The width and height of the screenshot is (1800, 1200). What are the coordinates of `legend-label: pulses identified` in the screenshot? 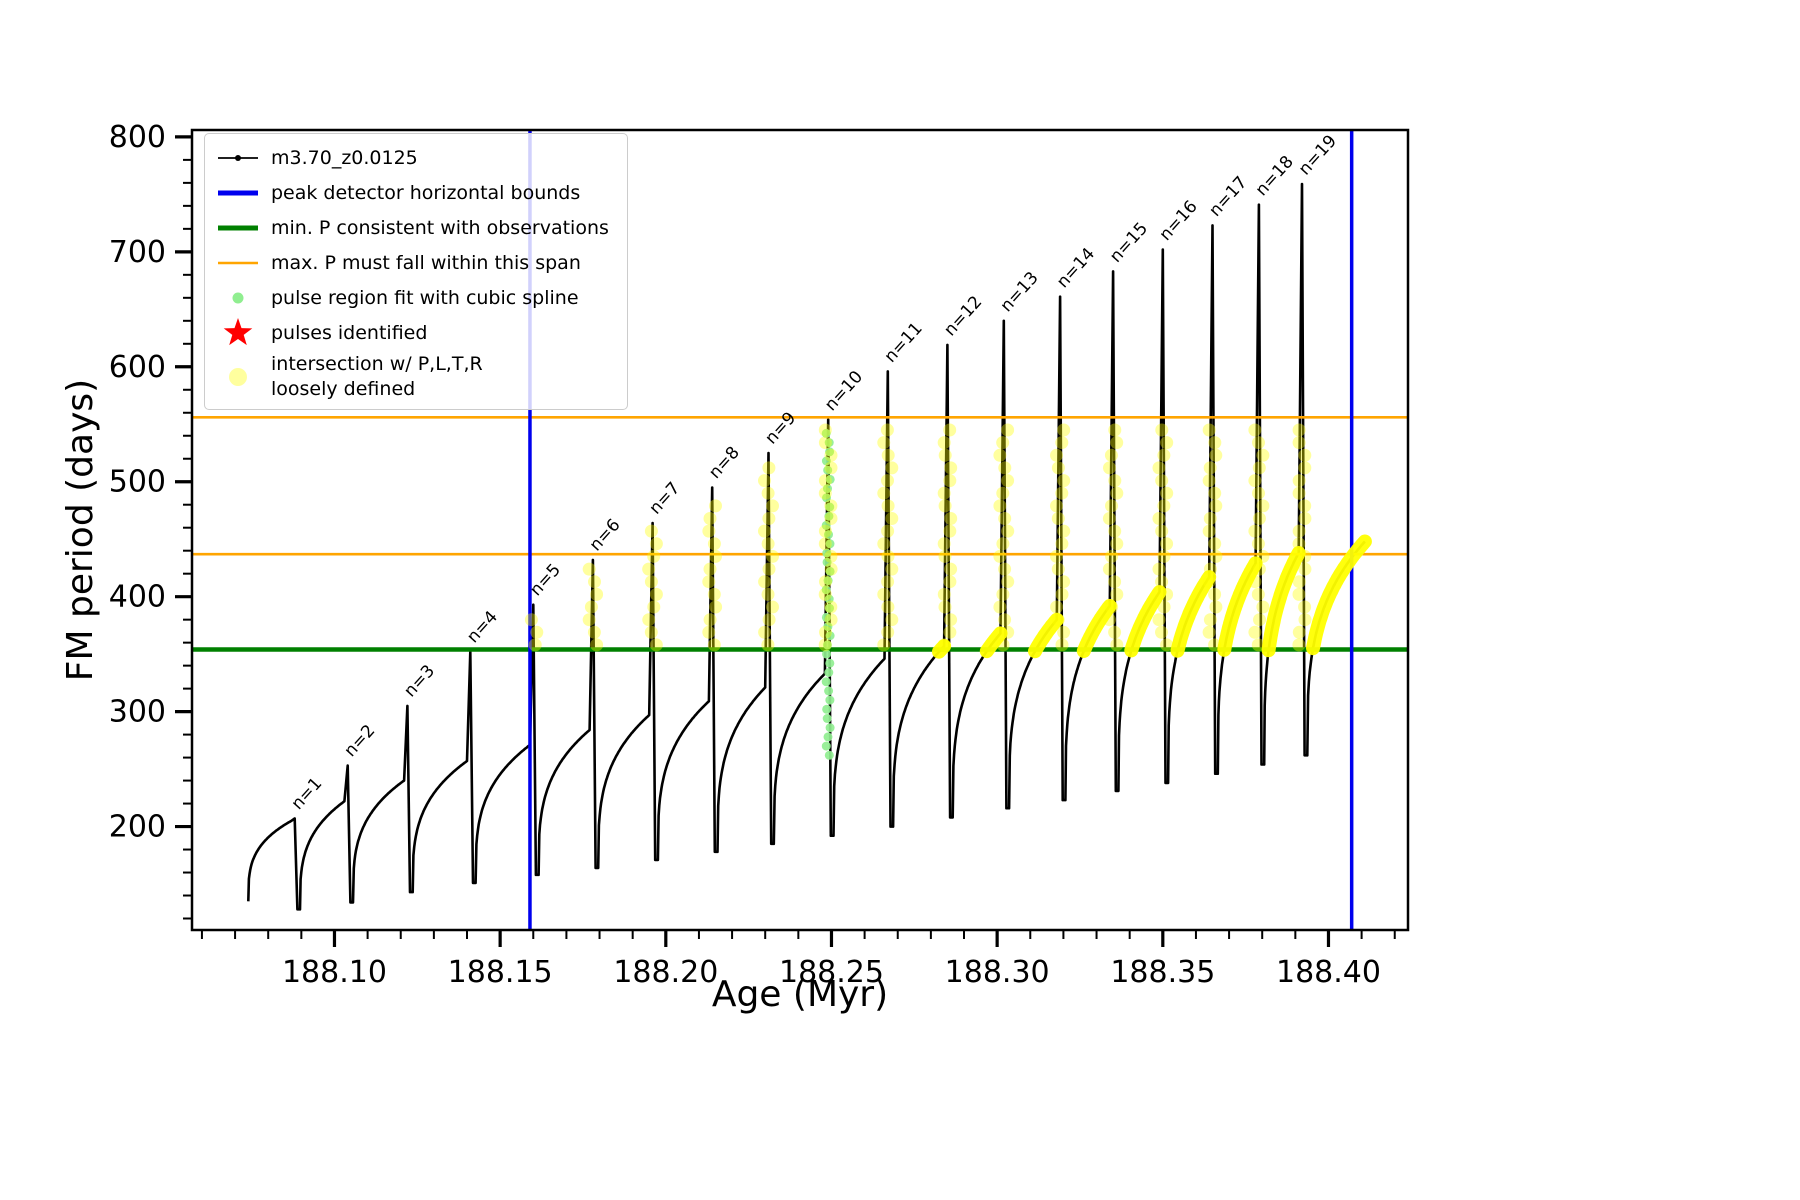 It's located at (349, 332).